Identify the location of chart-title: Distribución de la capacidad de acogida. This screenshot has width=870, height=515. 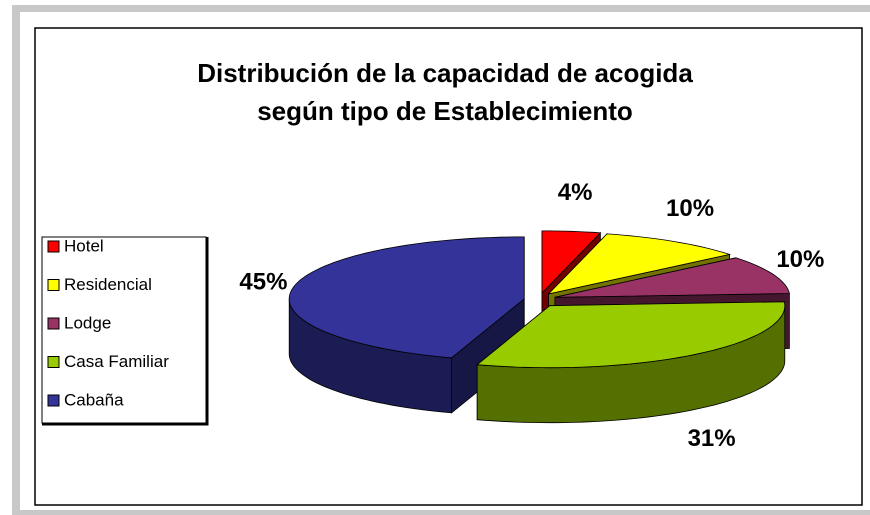
(445, 73).